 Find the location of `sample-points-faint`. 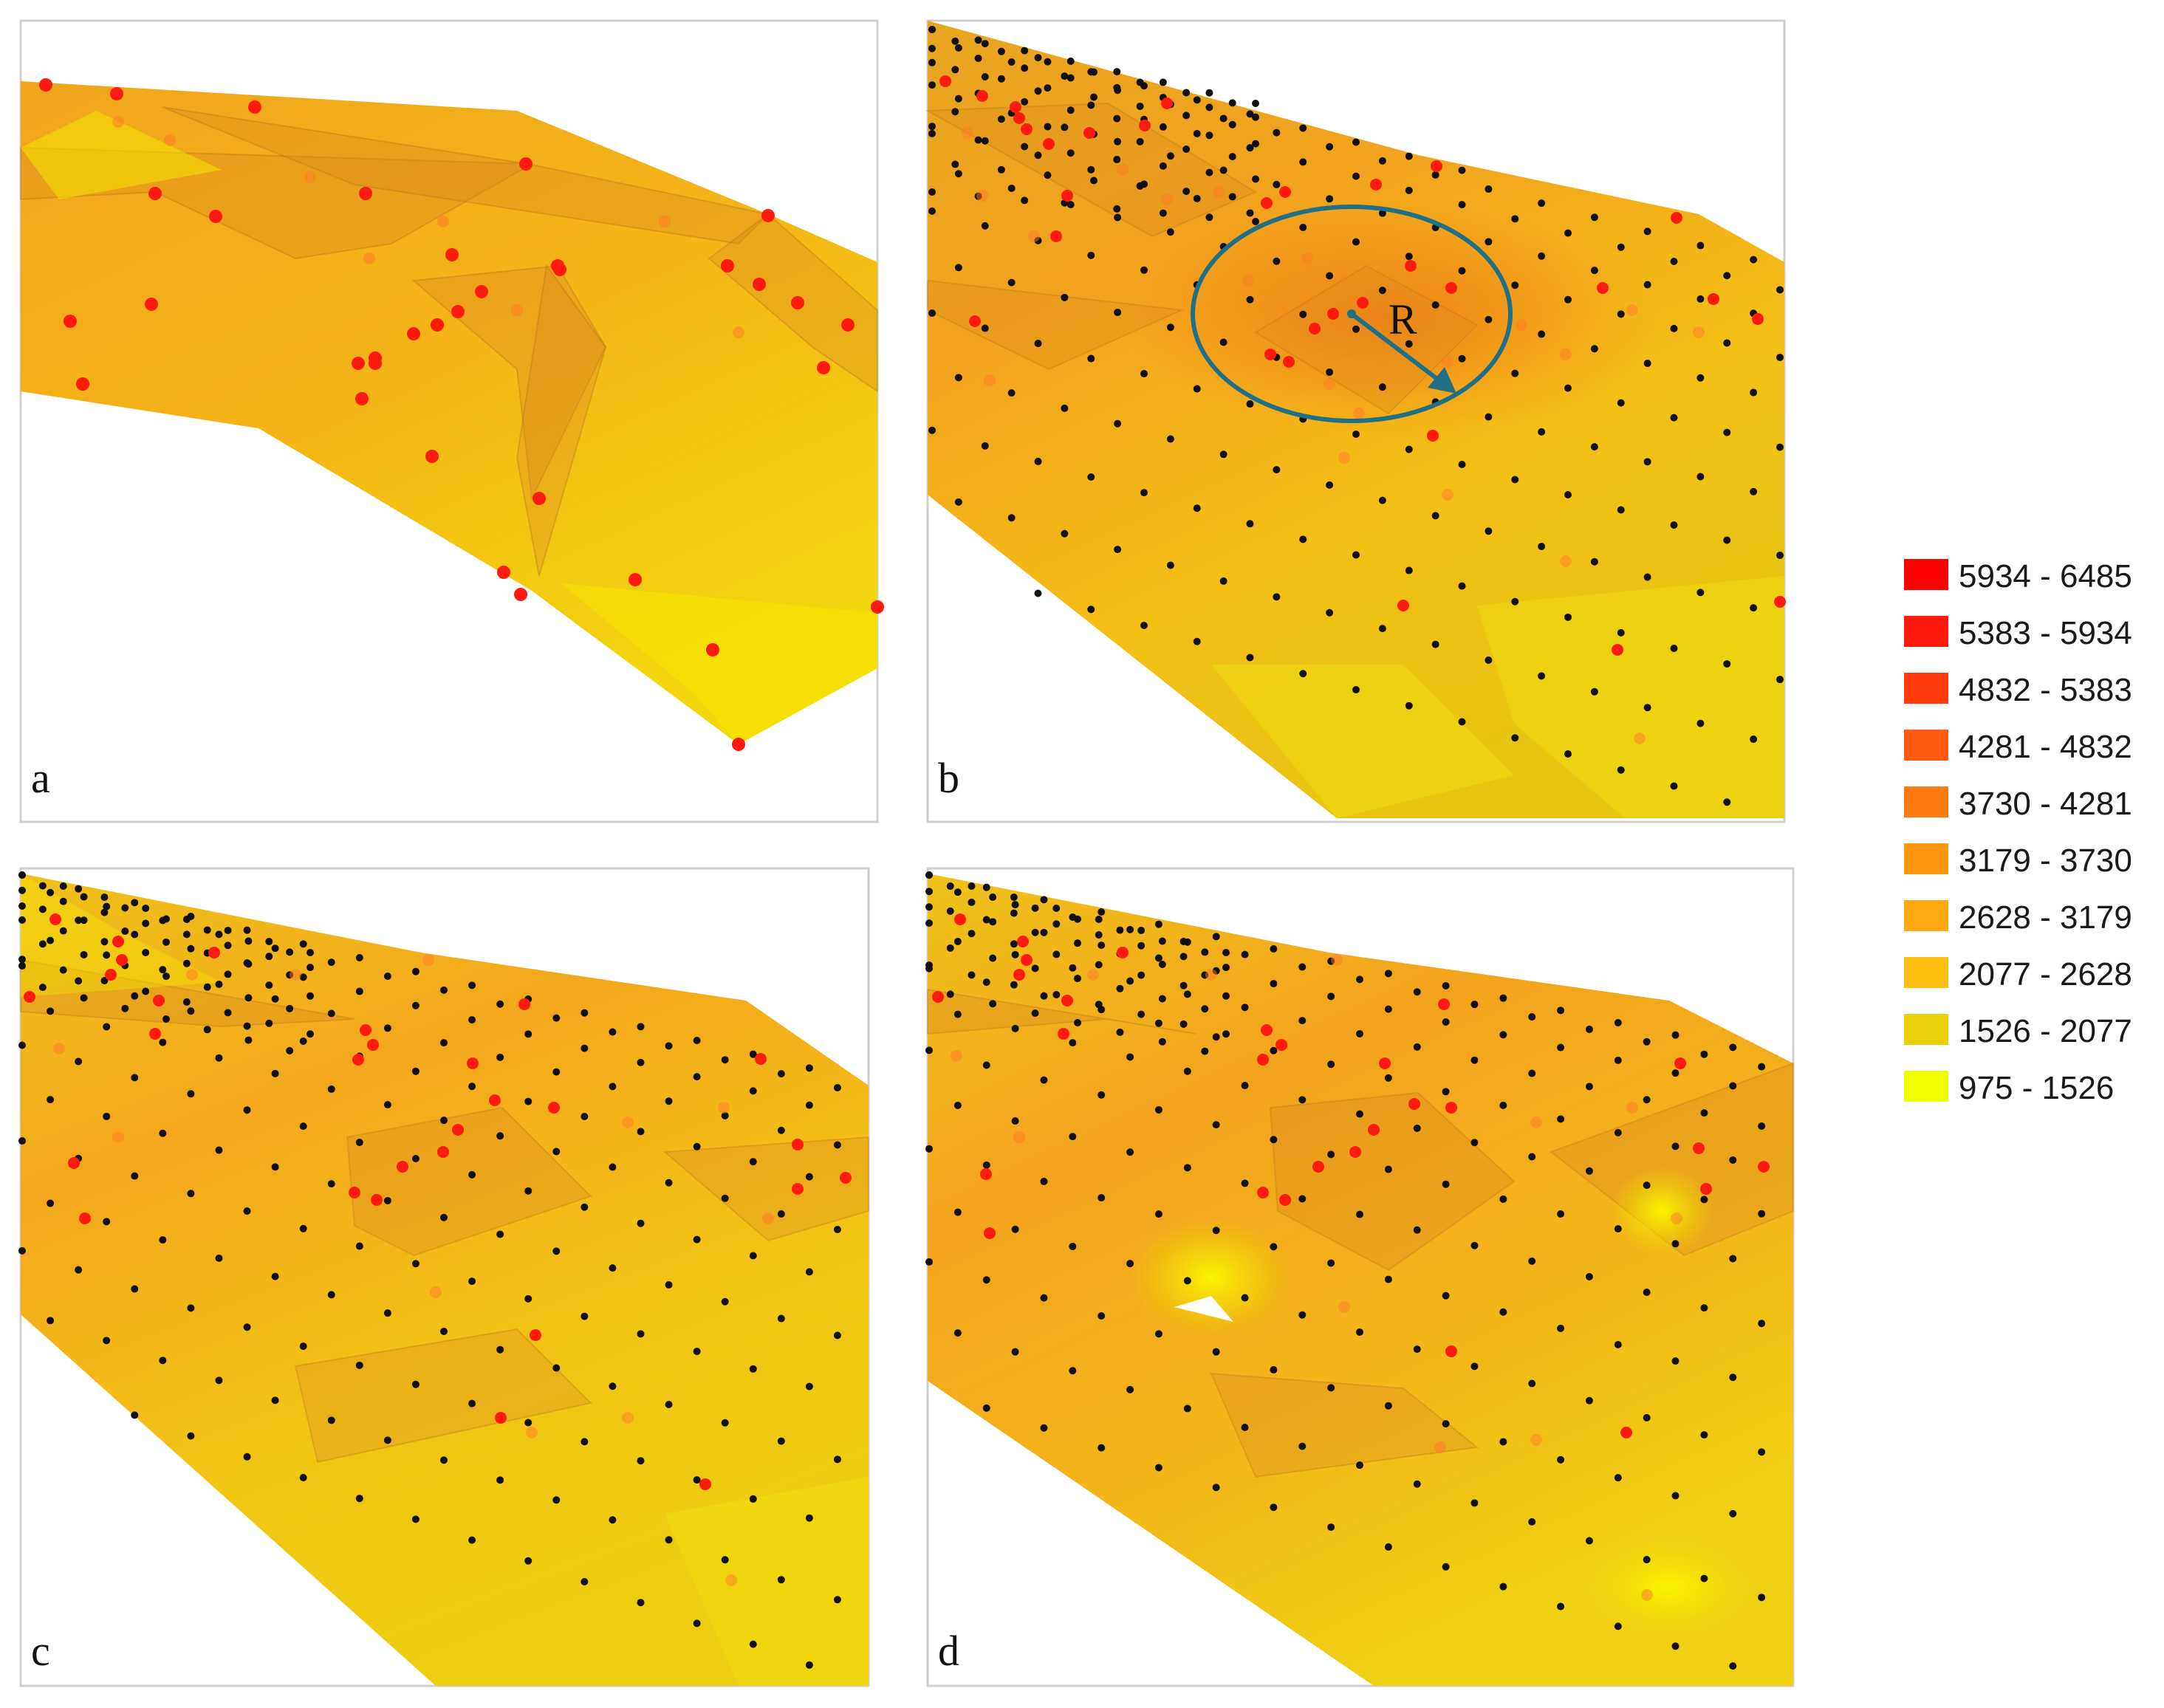

sample-points-faint is located at coordinates (413, 1270).